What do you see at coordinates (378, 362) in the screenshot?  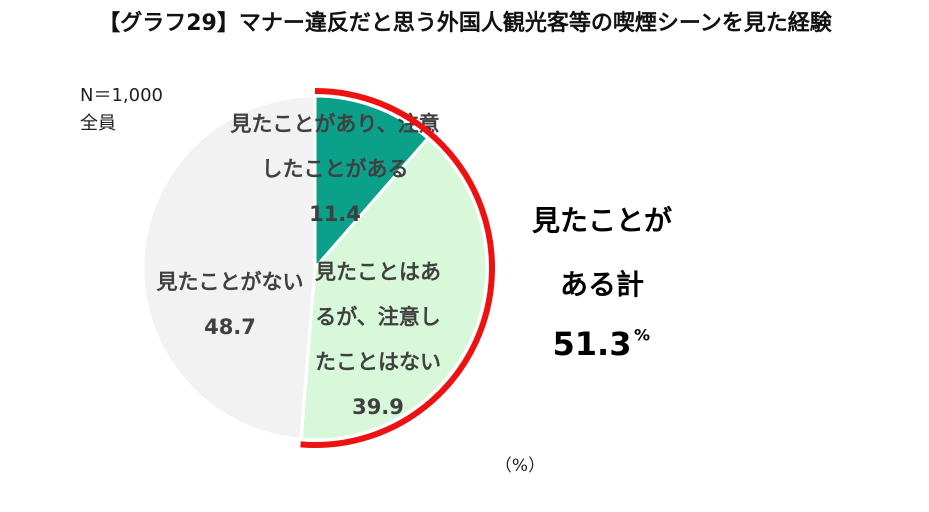 I see `slice-label: たことはない` at bounding box center [378, 362].